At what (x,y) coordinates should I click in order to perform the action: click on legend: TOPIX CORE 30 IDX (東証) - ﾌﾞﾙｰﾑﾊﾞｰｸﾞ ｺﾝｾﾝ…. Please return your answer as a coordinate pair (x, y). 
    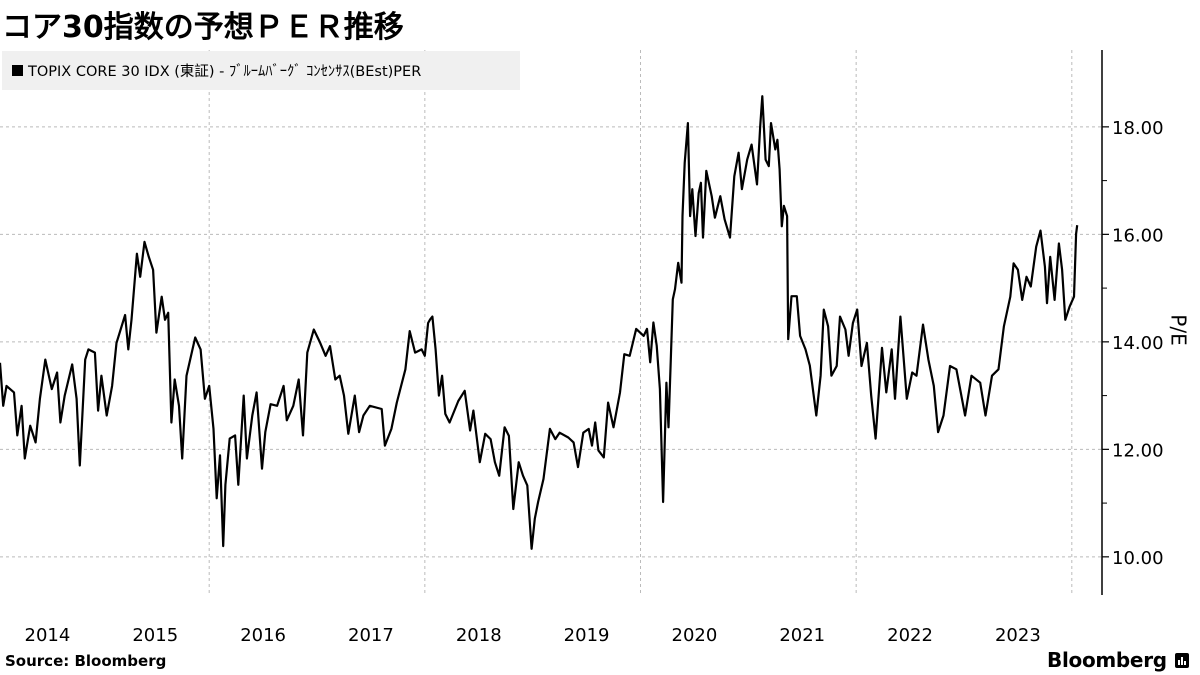
    Looking at the image, I should click on (261, 70).